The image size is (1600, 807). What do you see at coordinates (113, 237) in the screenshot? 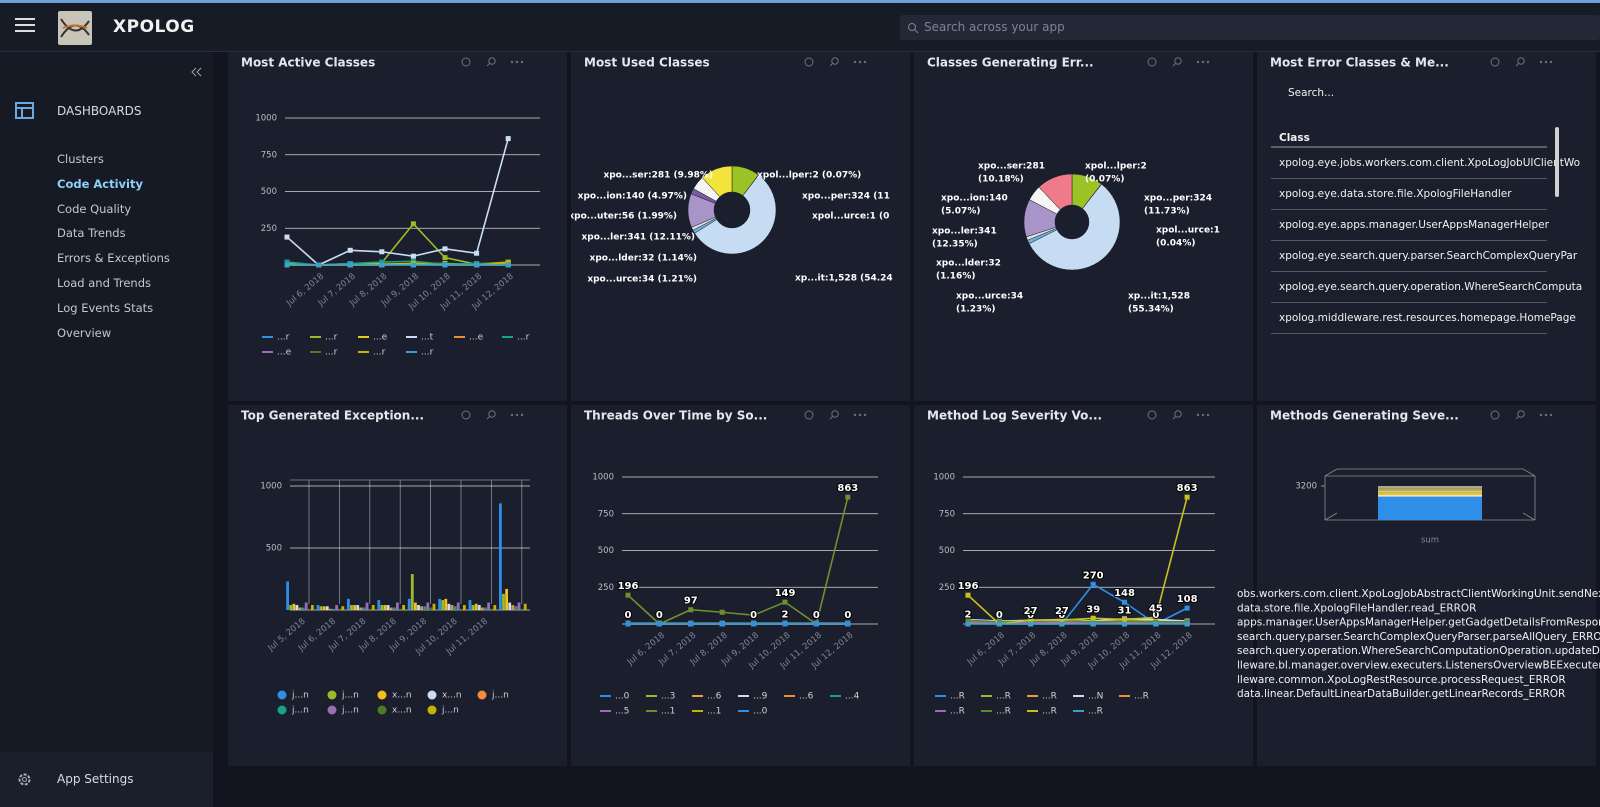
I see `nav-item: Data Trends` at bounding box center [113, 237].